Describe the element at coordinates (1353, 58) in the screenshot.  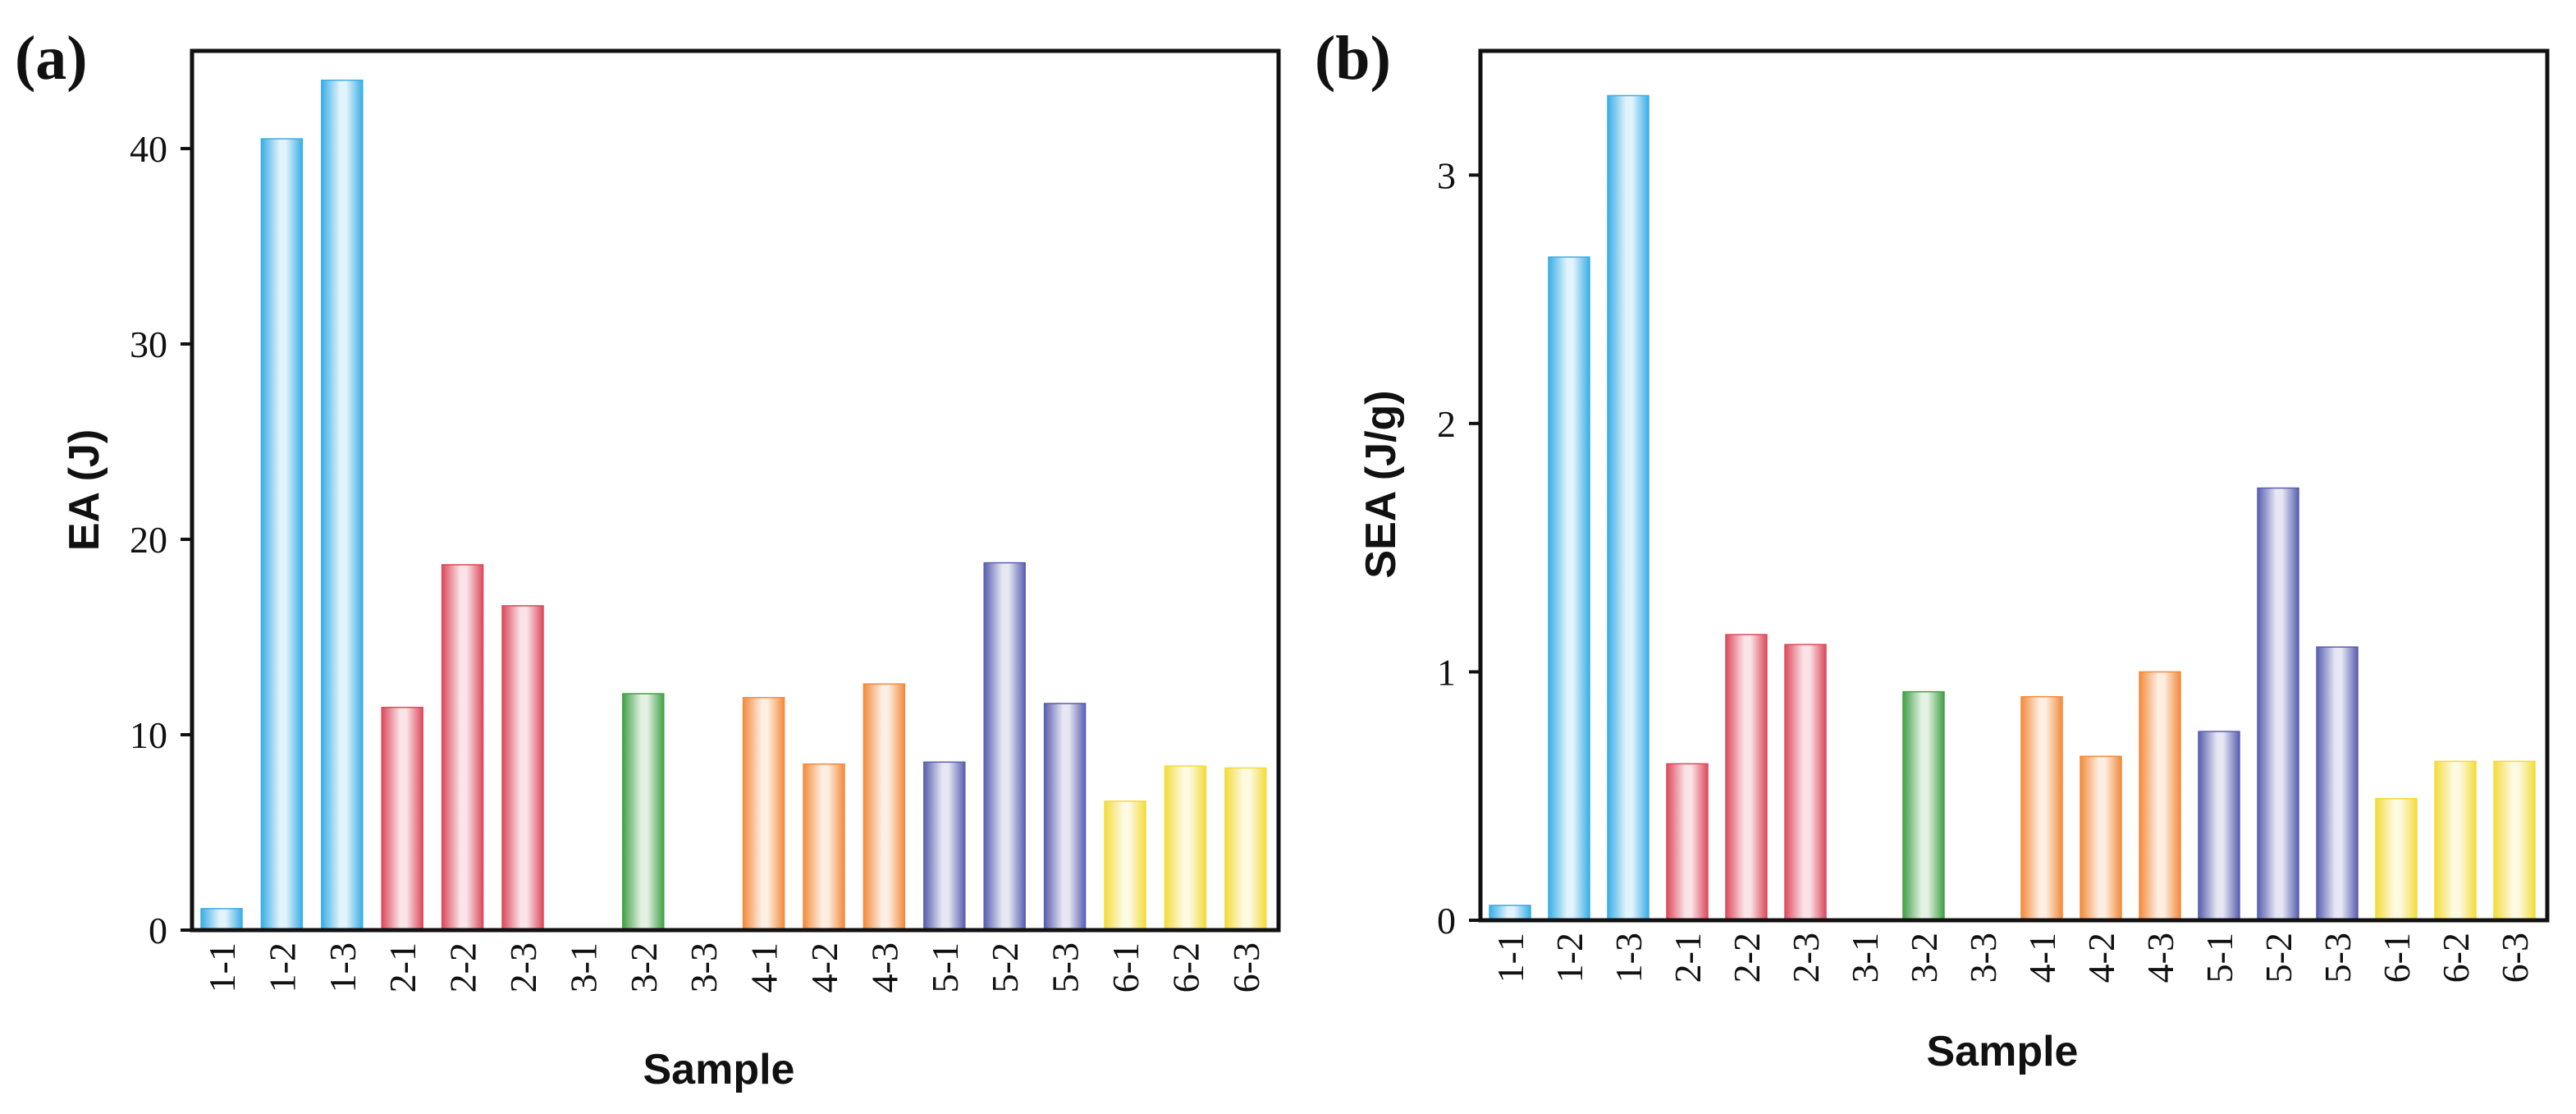
I see `panel-b-label: (b)` at that location.